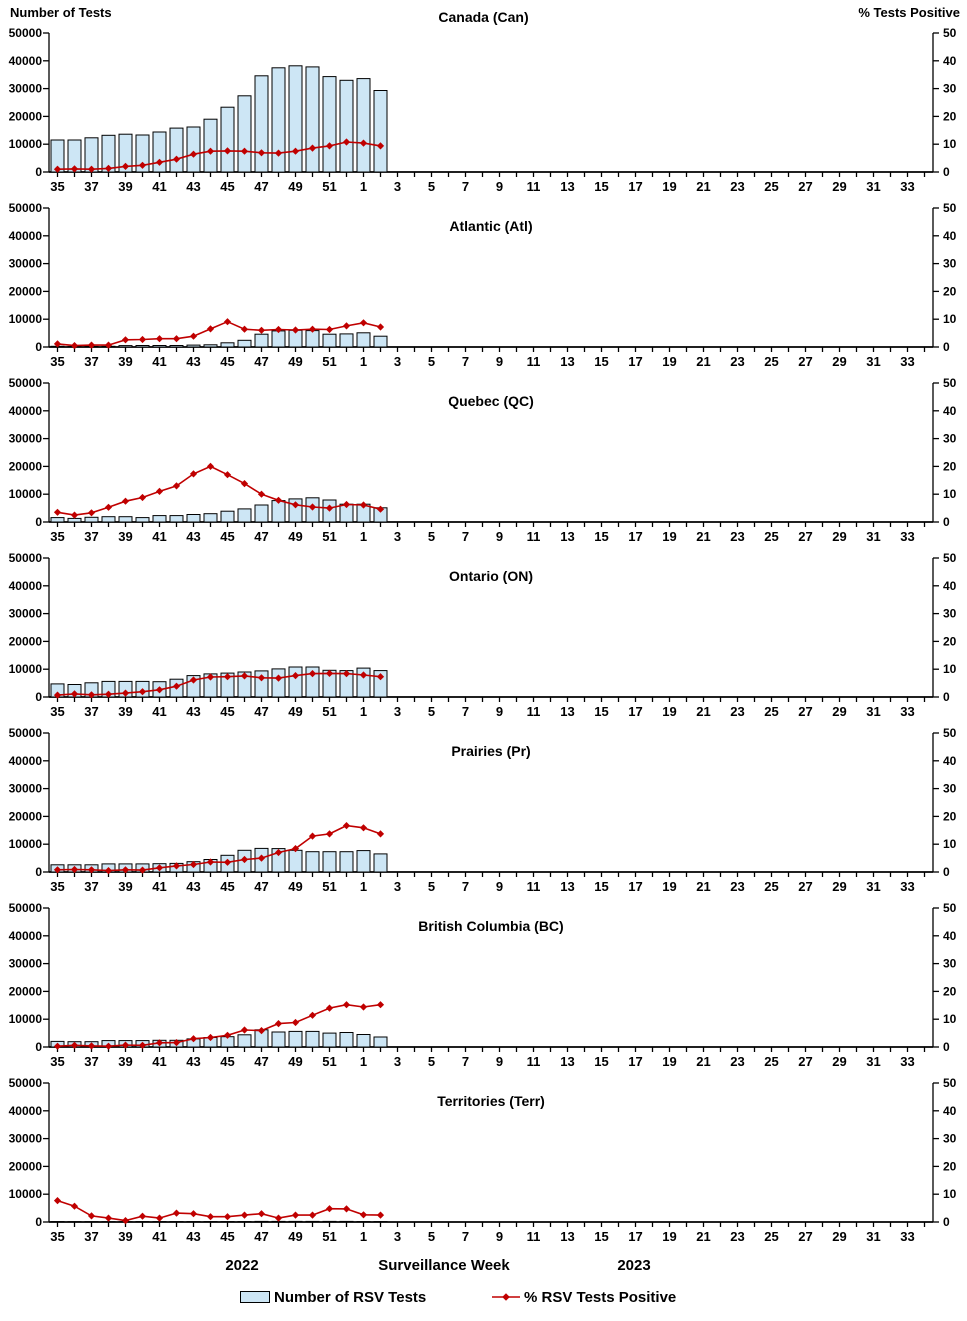 This screenshot has width=967, height=1321. What do you see at coordinates (483, 17) in the screenshot?
I see `panel-title-canada: Canada (Can)` at bounding box center [483, 17].